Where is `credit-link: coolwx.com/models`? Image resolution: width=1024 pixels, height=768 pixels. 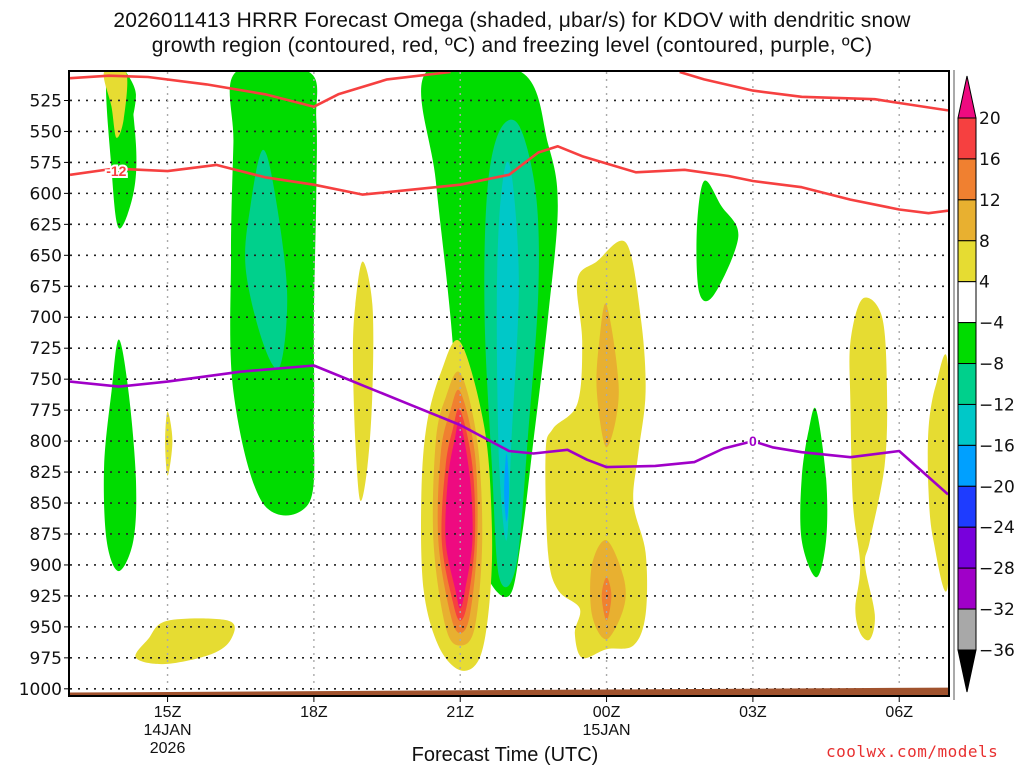
credit-link: coolwx.com/models is located at coordinates (912, 751).